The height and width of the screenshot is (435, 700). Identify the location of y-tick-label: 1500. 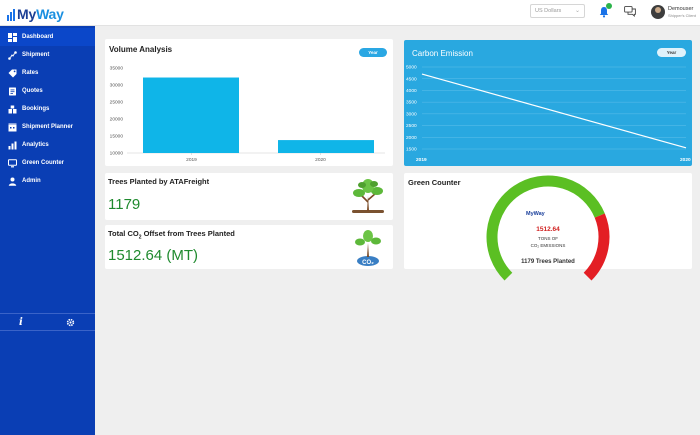
(411, 150).